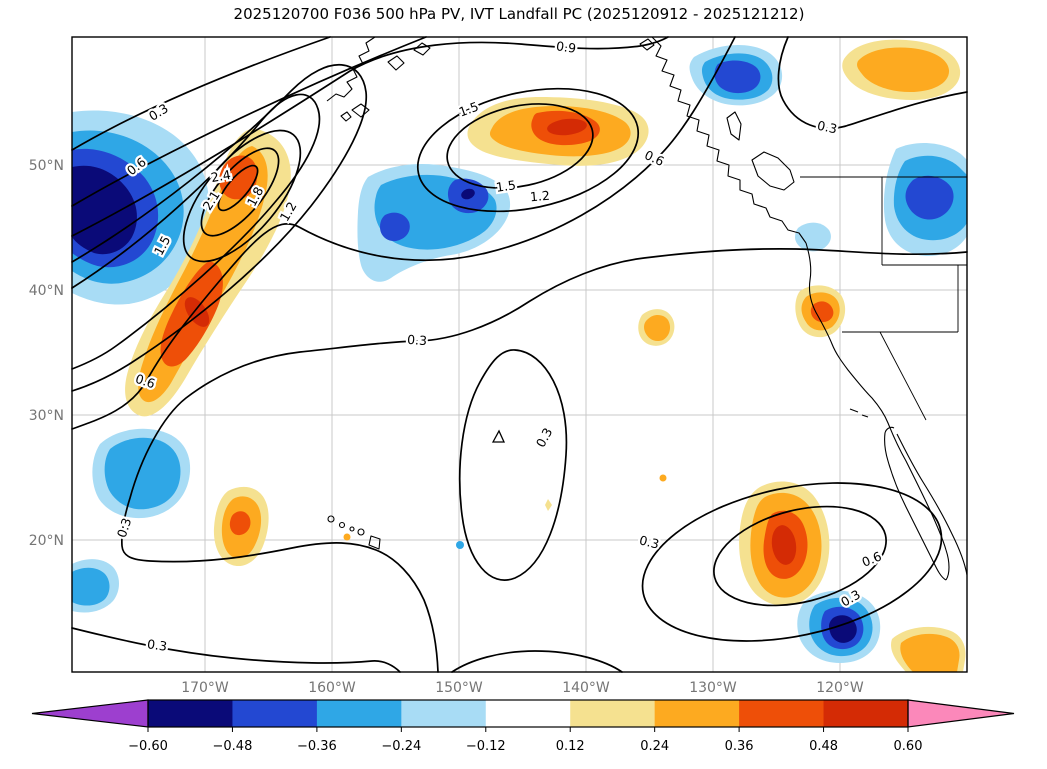  I want to click on x-tick-label: 150°W, so click(459, 688).